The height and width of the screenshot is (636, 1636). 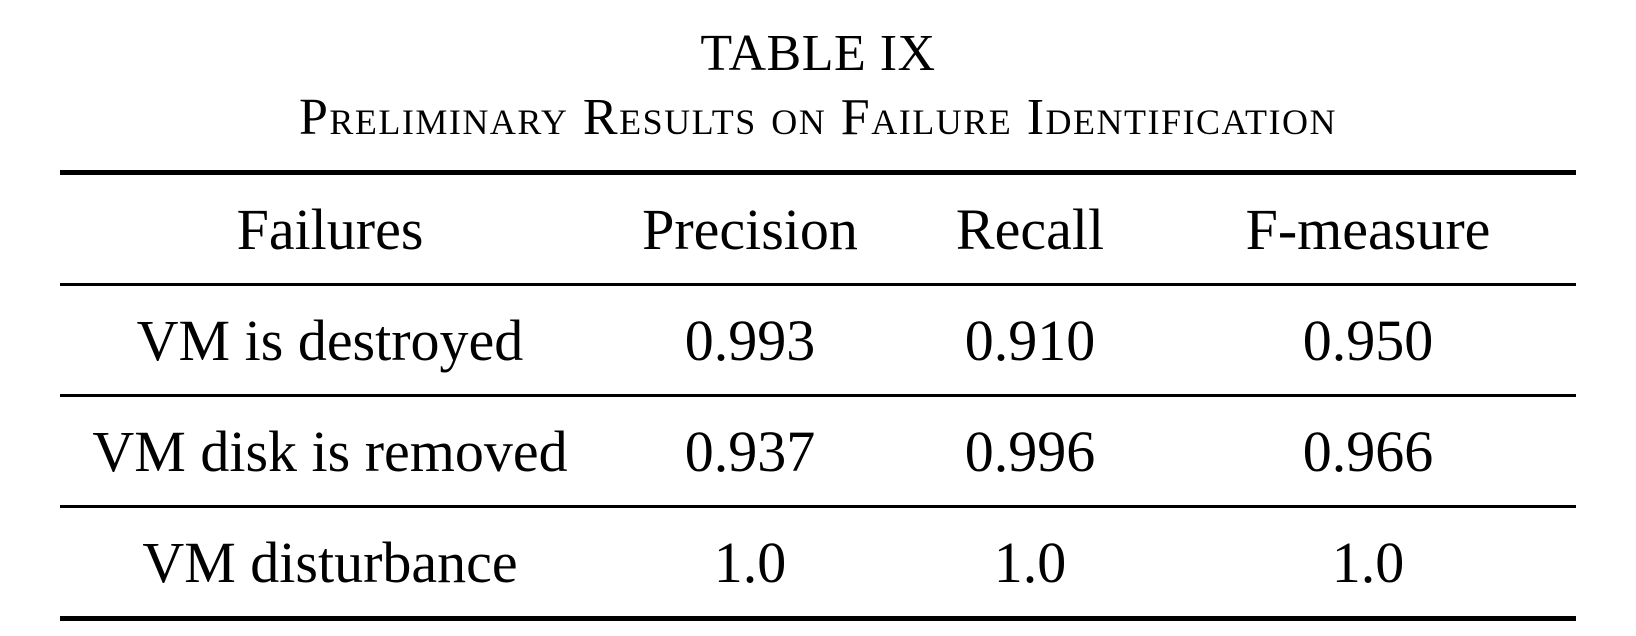 I want to click on recall-cell: 0.996, so click(x=1030, y=451).